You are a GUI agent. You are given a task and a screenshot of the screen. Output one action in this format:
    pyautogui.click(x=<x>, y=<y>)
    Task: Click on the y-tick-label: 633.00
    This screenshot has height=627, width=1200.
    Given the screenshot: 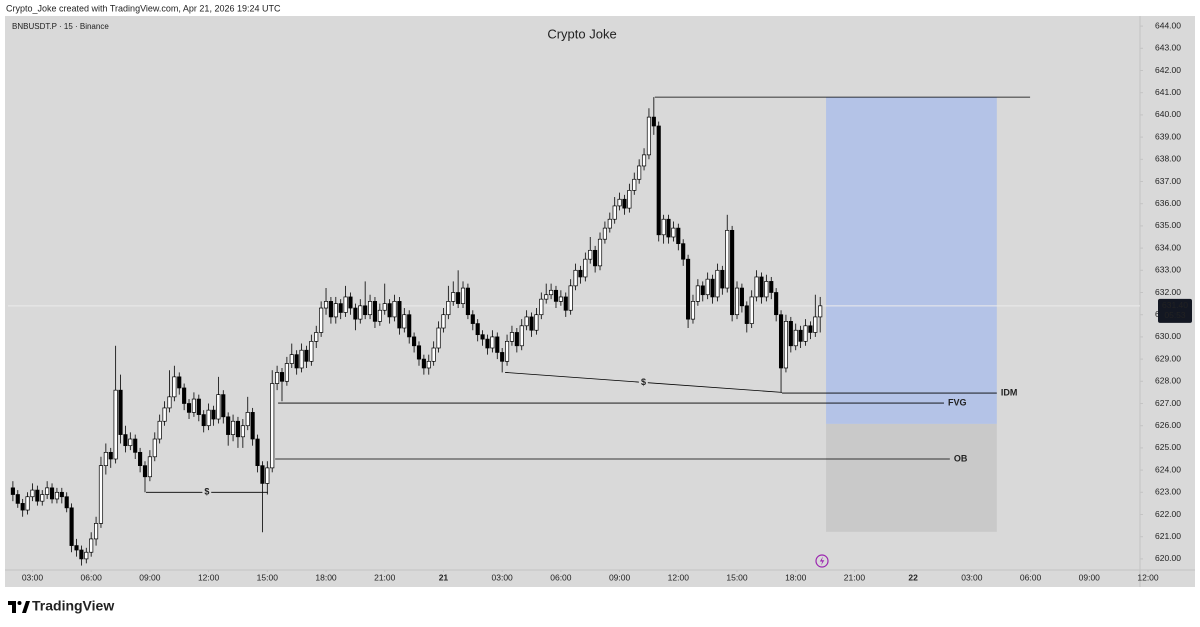 What is the action you would take?
    pyautogui.click(x=1168, y=270)
    